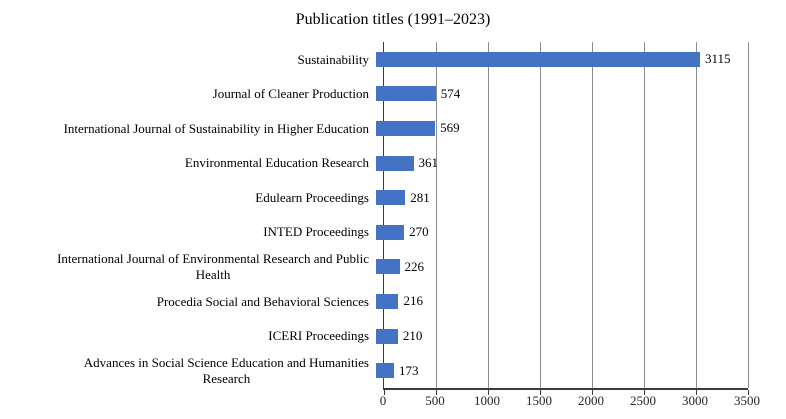 Image resolution: width=786 pixels, height=419 pixels. I want to click on x-tick-label: 500, so click(435, 400).